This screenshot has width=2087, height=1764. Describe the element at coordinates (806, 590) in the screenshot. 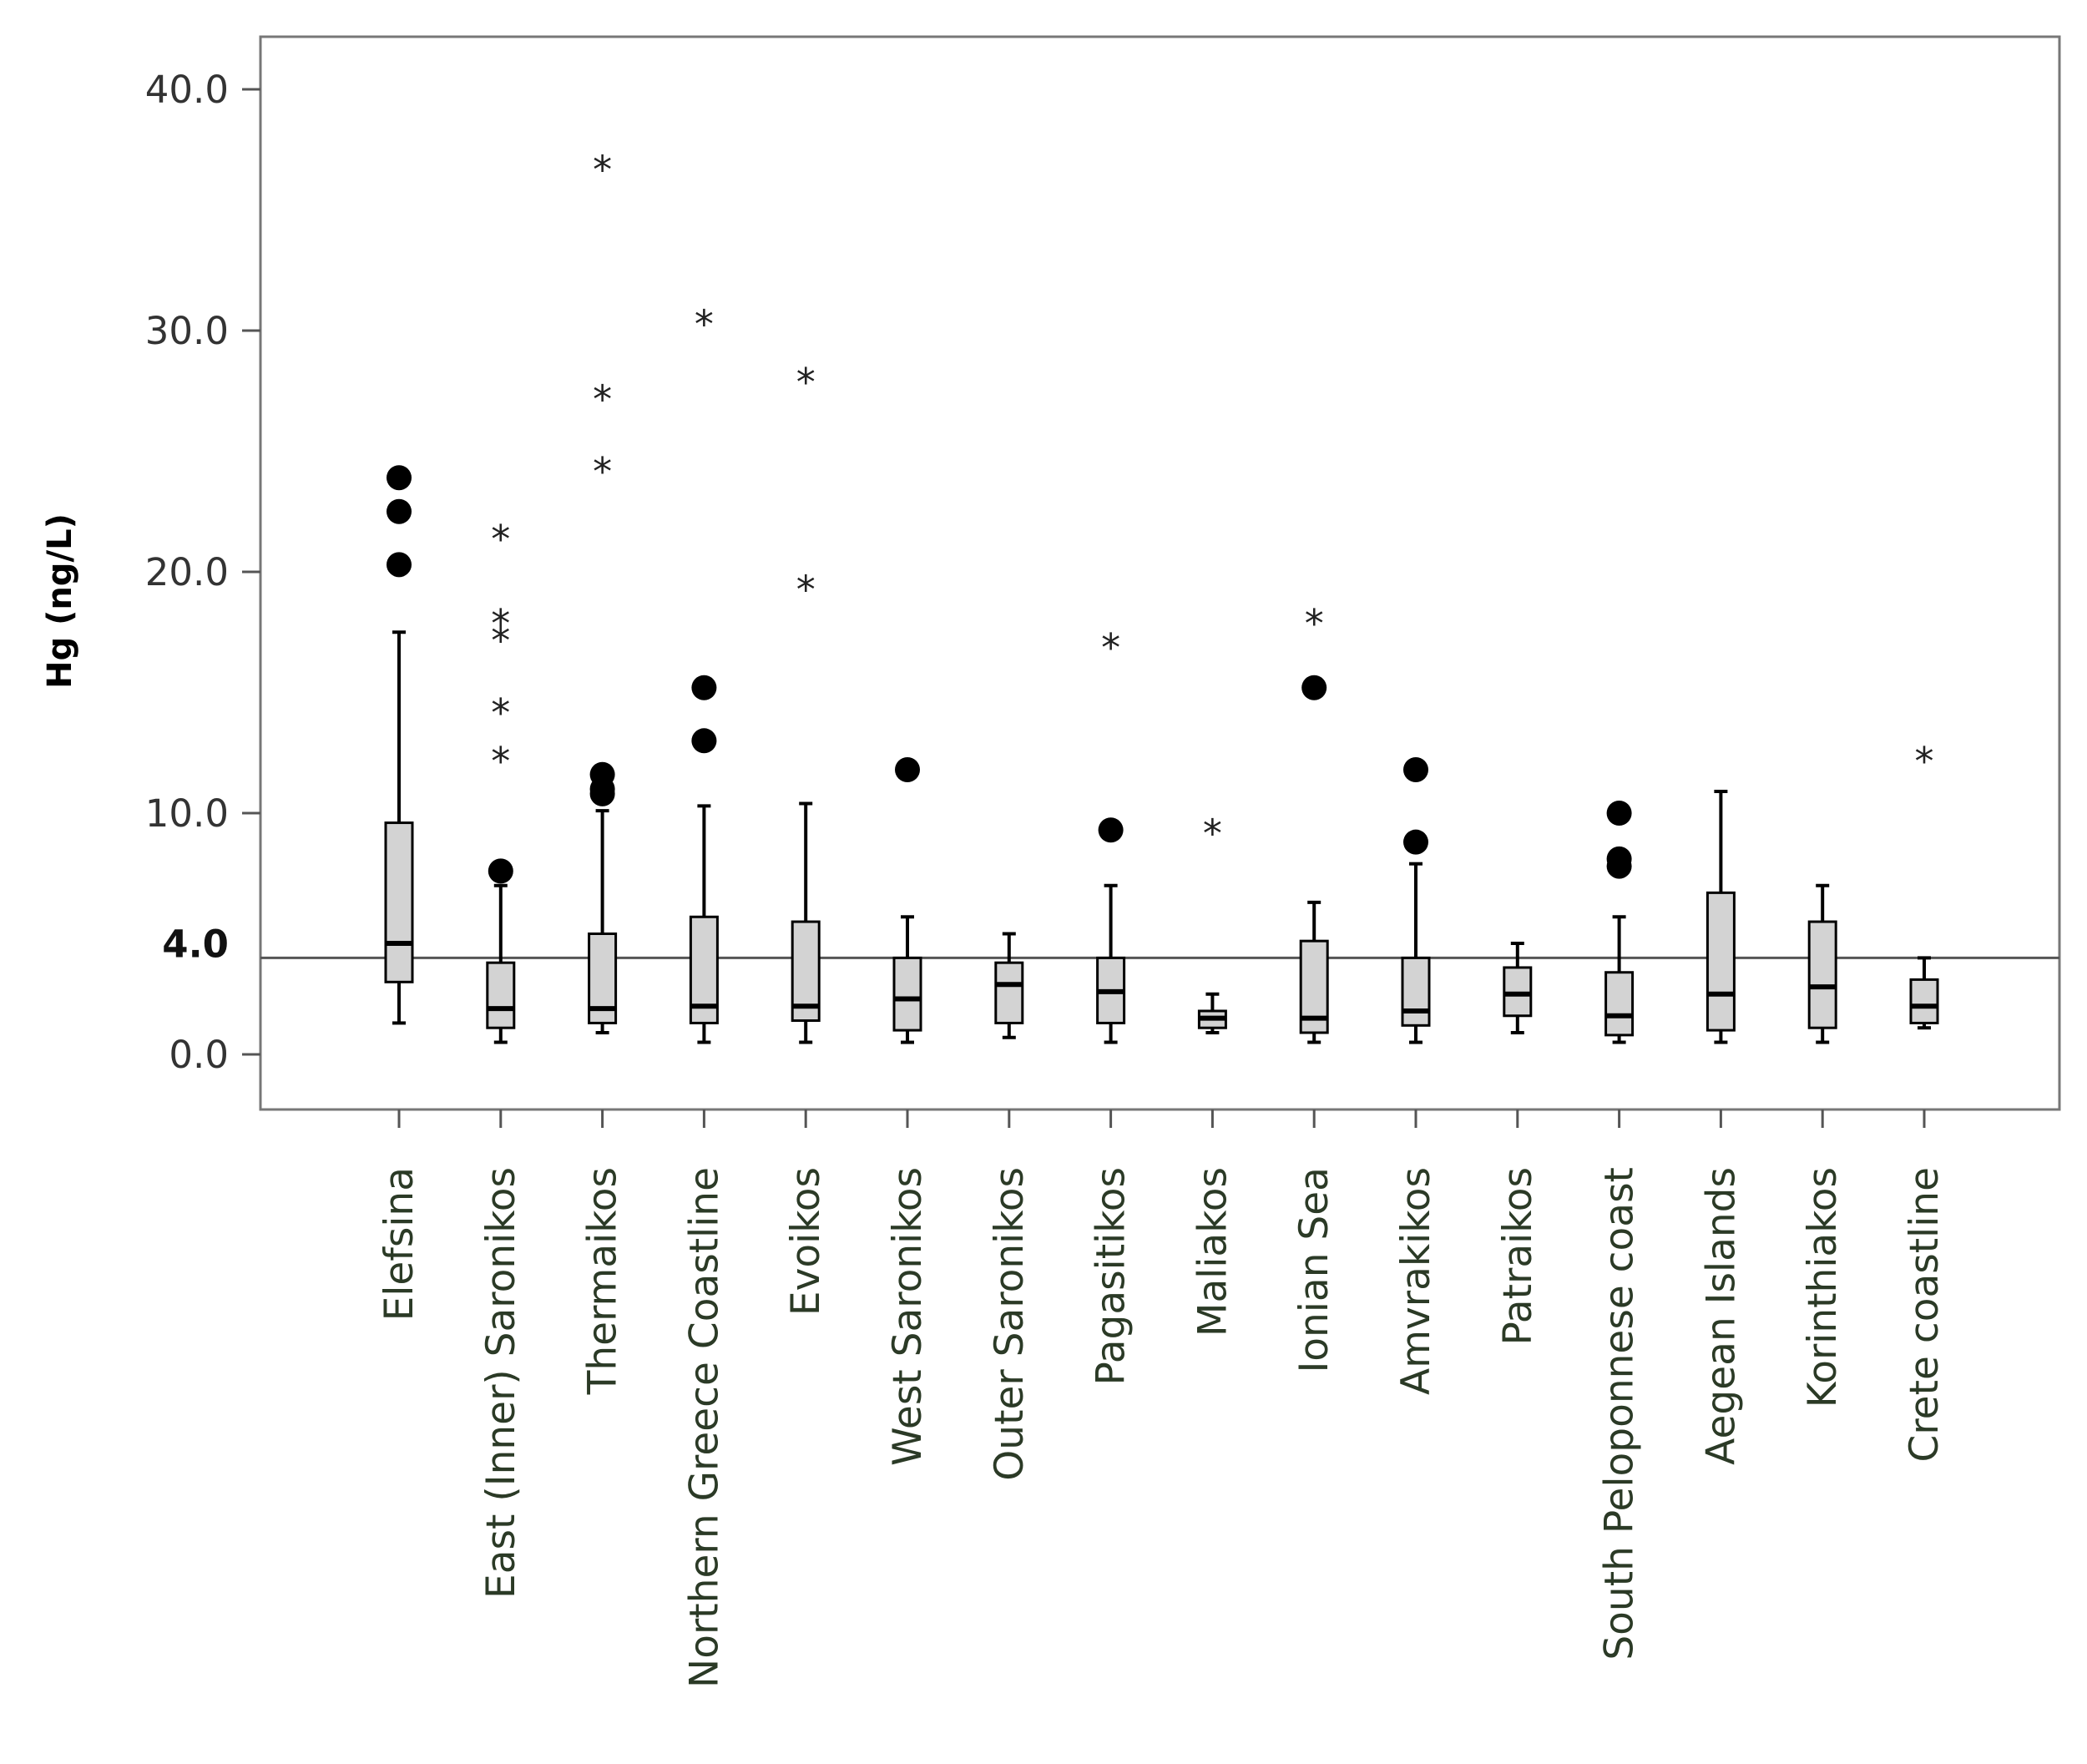

I see `extreme-4-0: *` at that location.